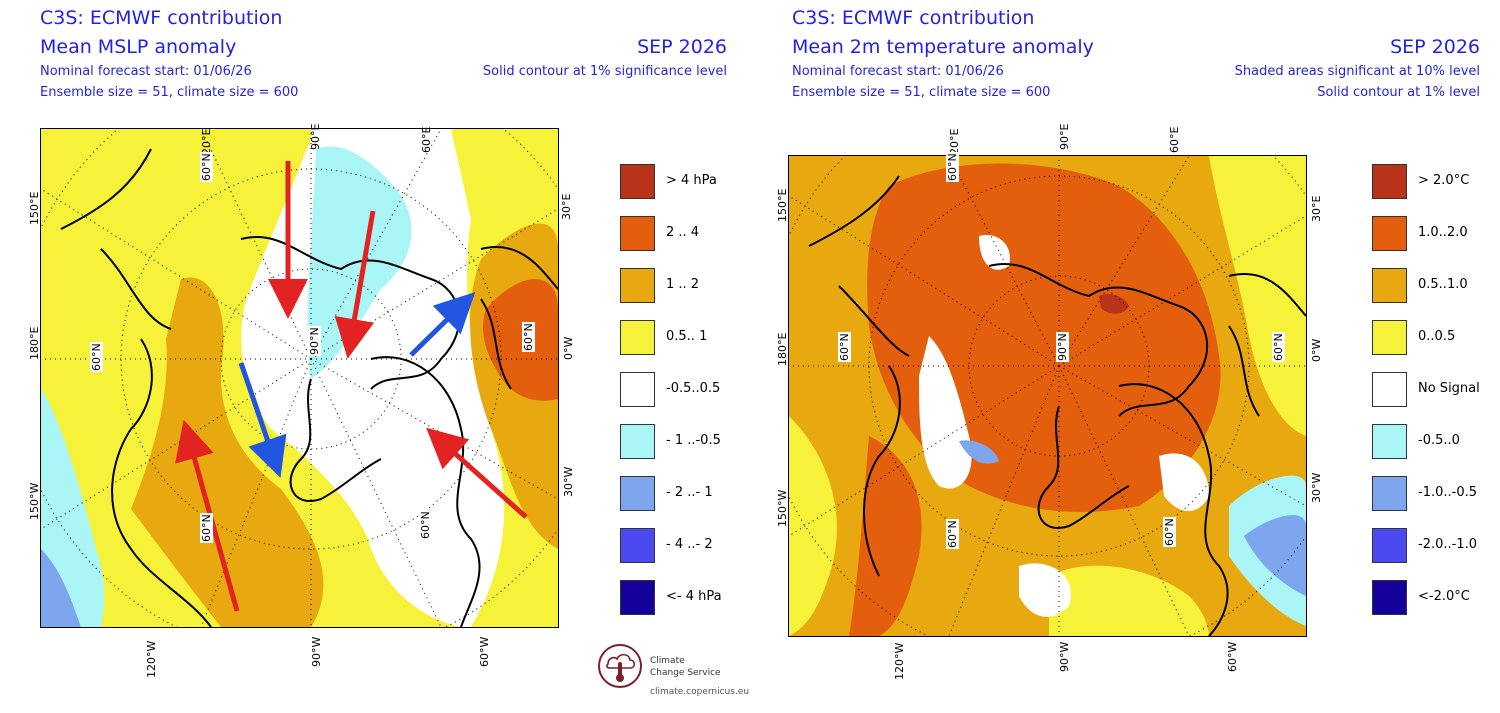  What do you see at coordinates (689, 544) in the screenshot?
I see `legend-label: - 4 ..- 2` at bounding box center [689, 544].